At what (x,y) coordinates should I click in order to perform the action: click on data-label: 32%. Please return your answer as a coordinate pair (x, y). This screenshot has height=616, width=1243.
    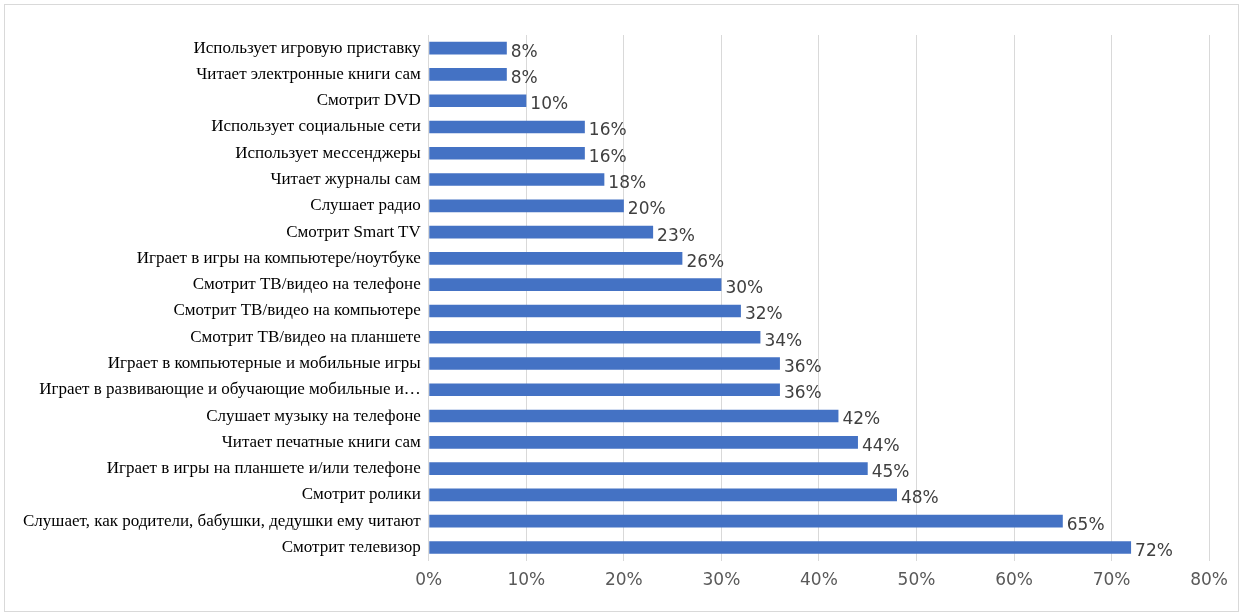
    Looking at the image, I should click on (763, 313).